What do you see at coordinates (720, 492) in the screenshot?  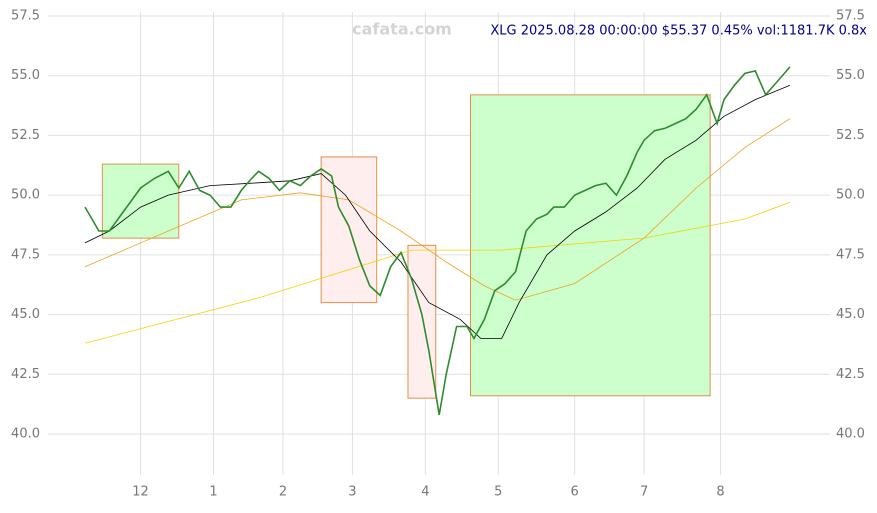 I see `x-tick-label: 8` at bounding box center [720, 492].